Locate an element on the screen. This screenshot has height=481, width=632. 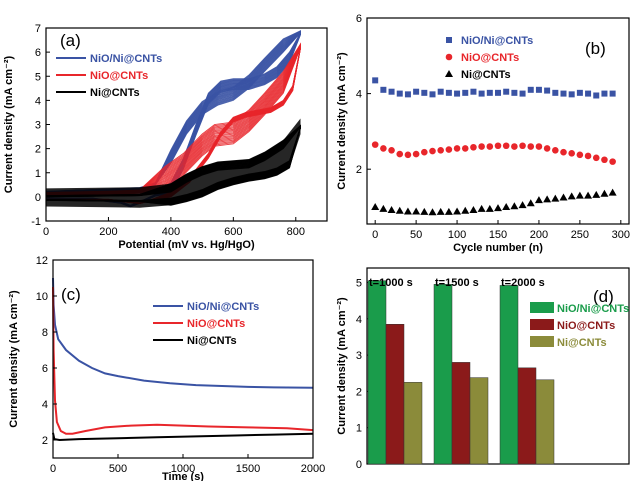
y-tick-label-b: 6 is located at coordinates (359, 19).